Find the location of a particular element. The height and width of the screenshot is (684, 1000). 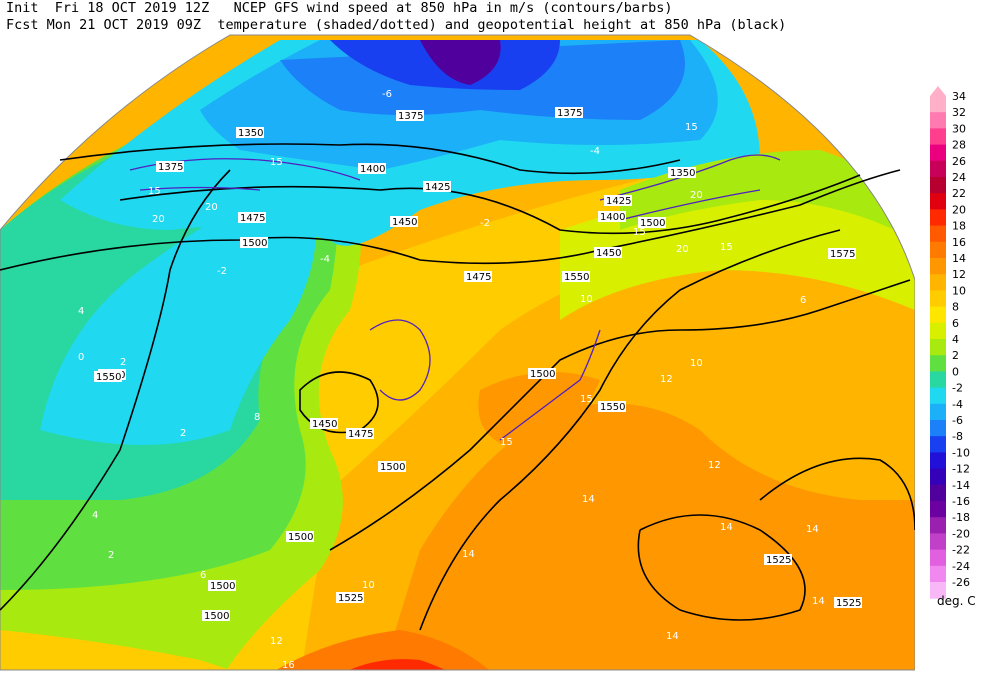

temp-label: -2 is located at coordinates (222, 271).